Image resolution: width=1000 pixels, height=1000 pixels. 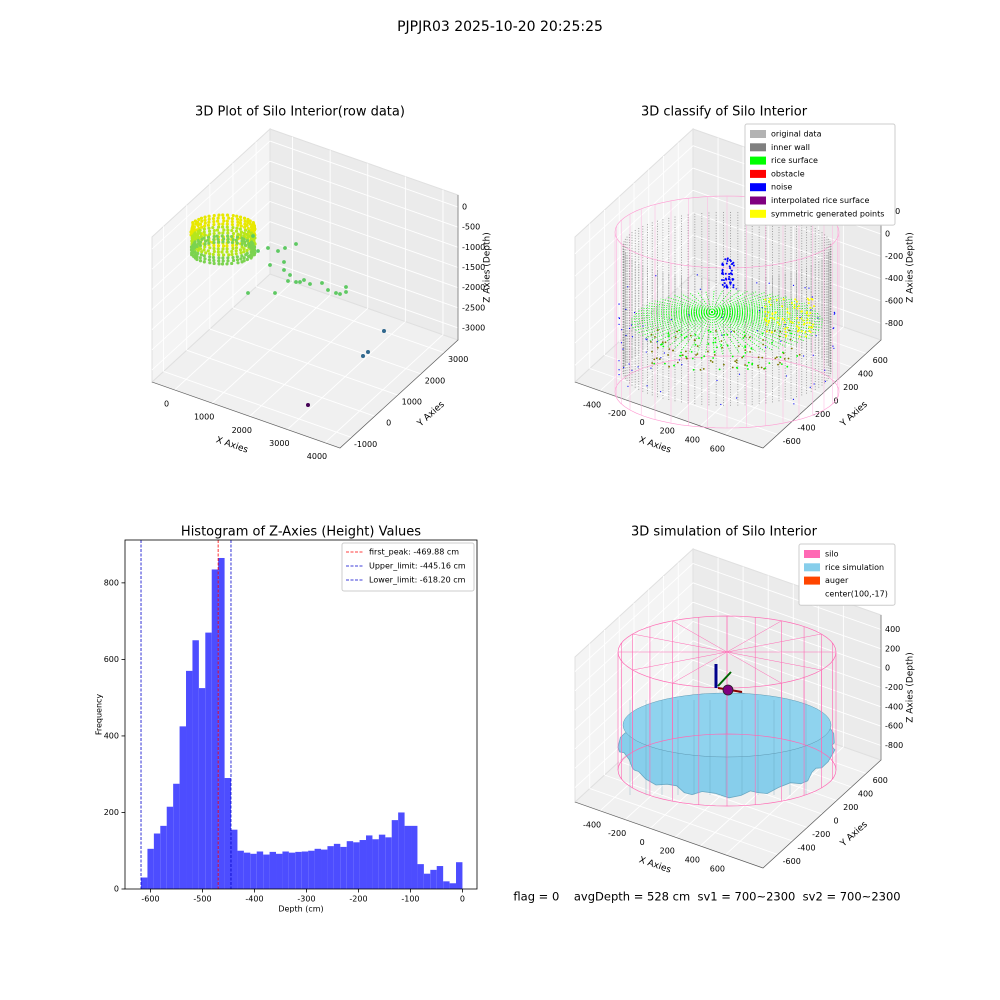 I want to click on legend-swatch, so click(x=812, y=554).